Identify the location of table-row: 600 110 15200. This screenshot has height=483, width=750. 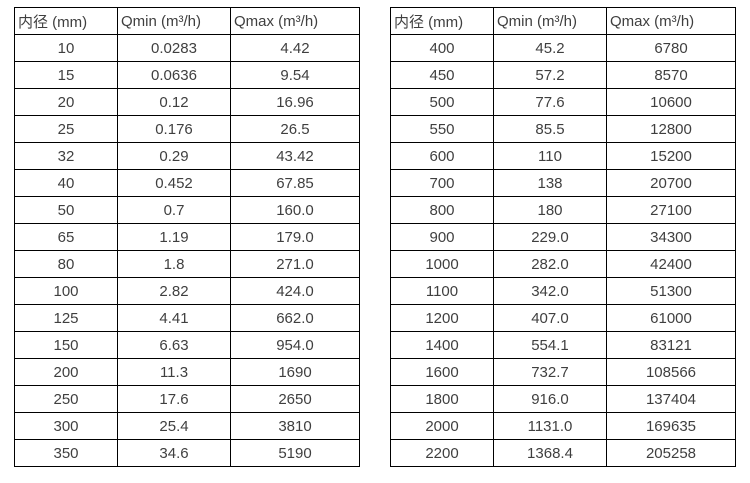
(563, 156).